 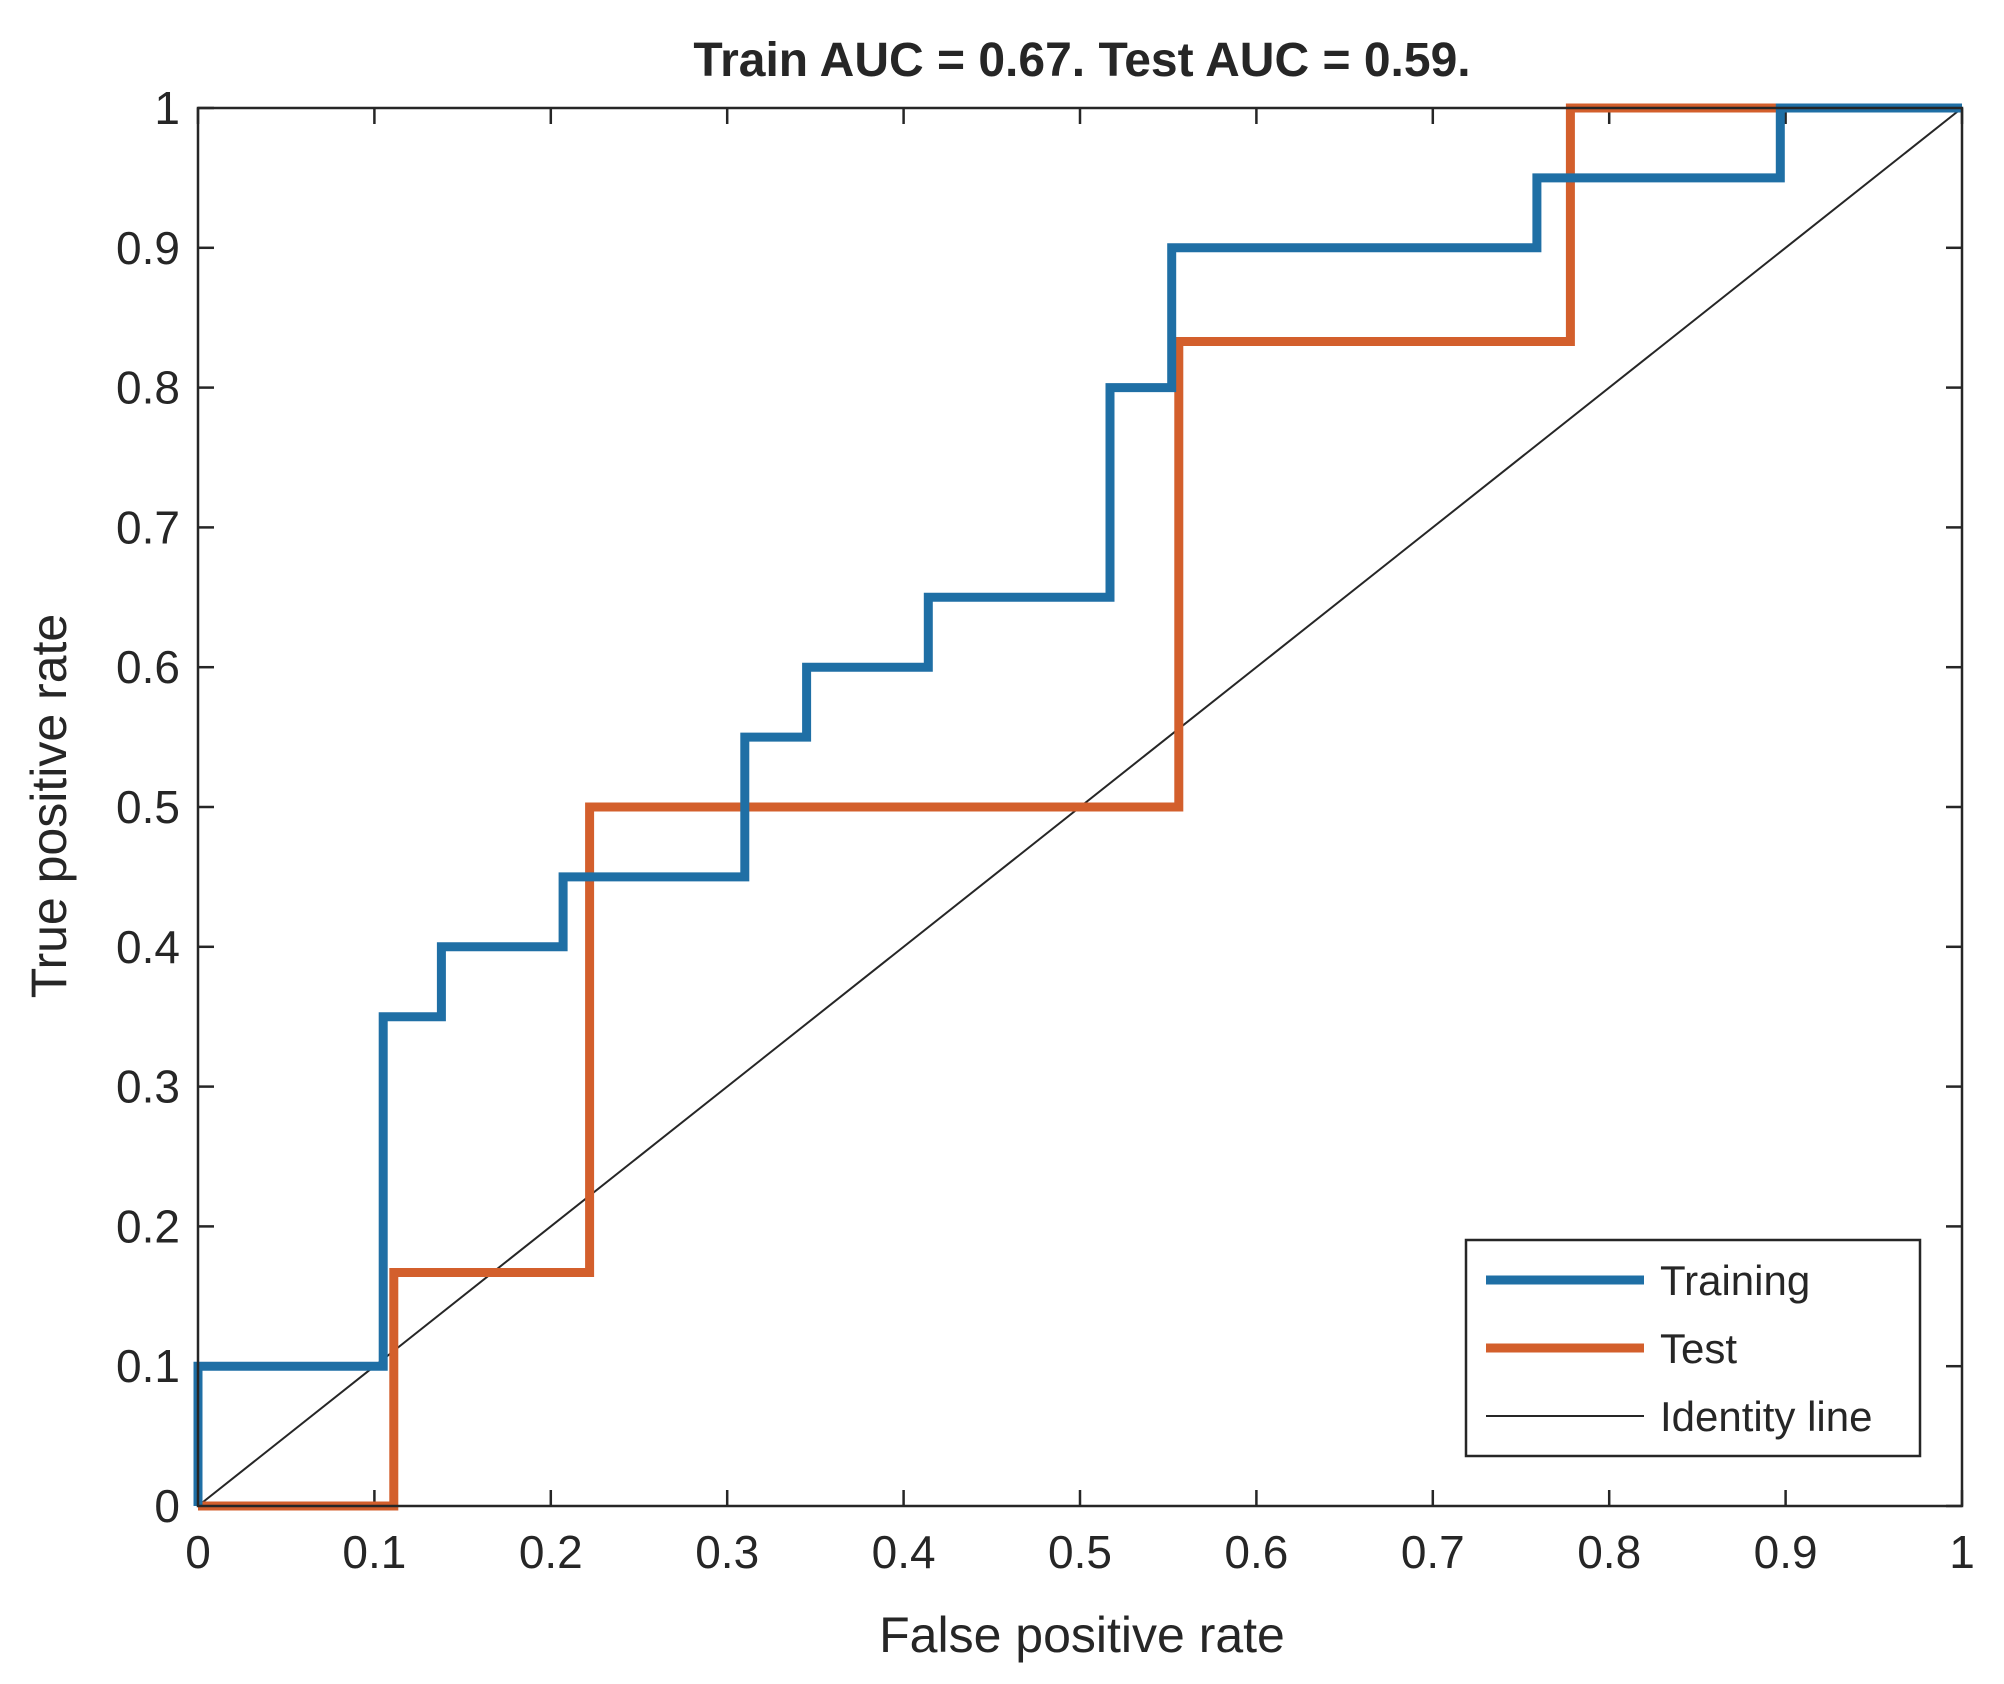 What do you see at coordinates (727, 1552) in the screenshot?
I see `x-tick-label: 0.3` at bounding box center [727, 1552].